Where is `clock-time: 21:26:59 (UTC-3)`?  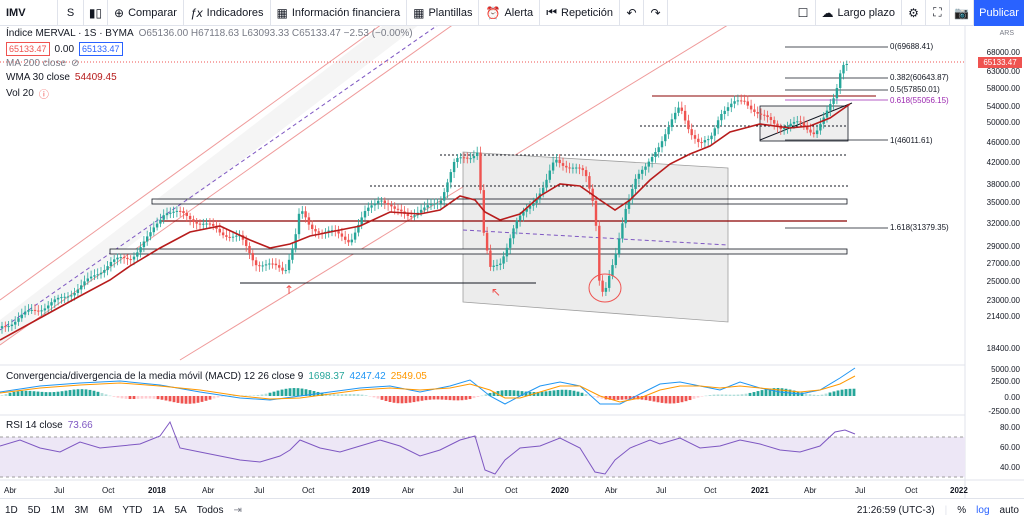
clock-time: 21:26:59 (UTC-3) is located at coordinates (895, 510).